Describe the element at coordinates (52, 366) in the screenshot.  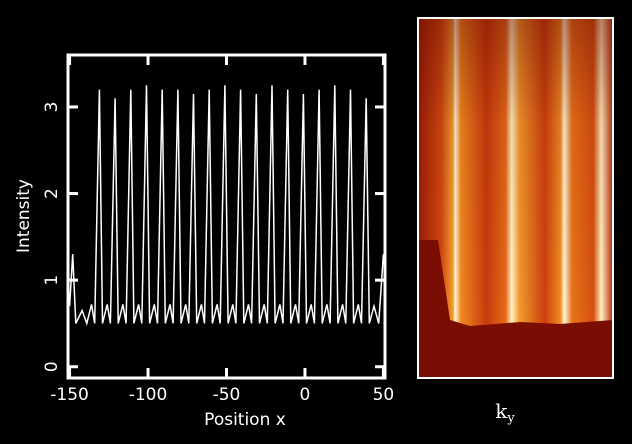
I see `y-tick-label: 0` at that location.